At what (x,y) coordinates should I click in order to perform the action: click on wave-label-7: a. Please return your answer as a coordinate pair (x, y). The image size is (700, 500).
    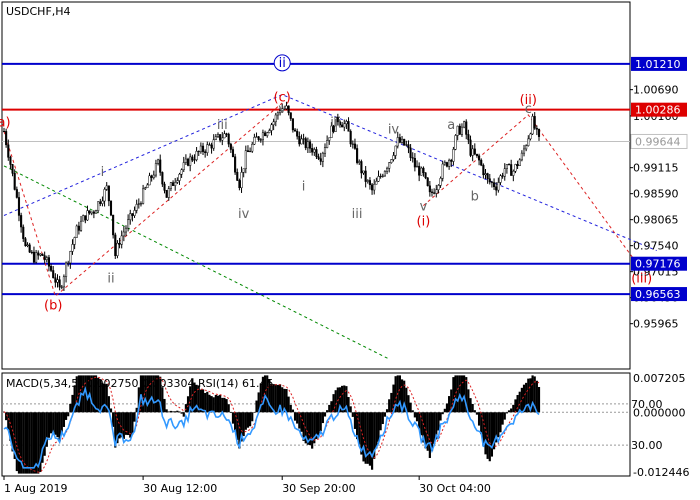
    Looking at the image, I should click on (451, 125).